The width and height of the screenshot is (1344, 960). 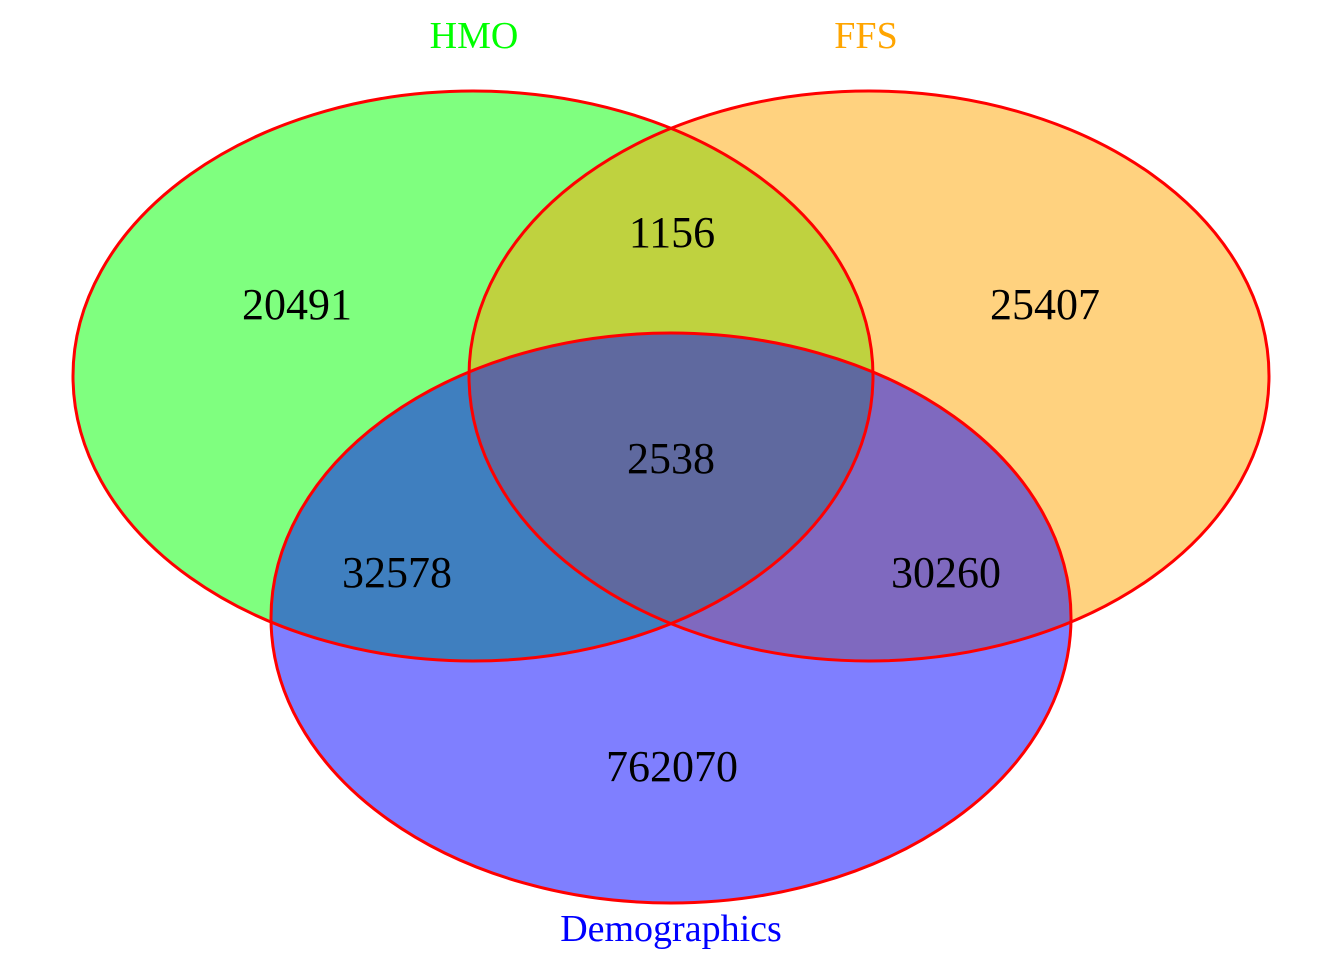 I want to click on ffs-demographics-count: 30260, so click(x=946, y=572).